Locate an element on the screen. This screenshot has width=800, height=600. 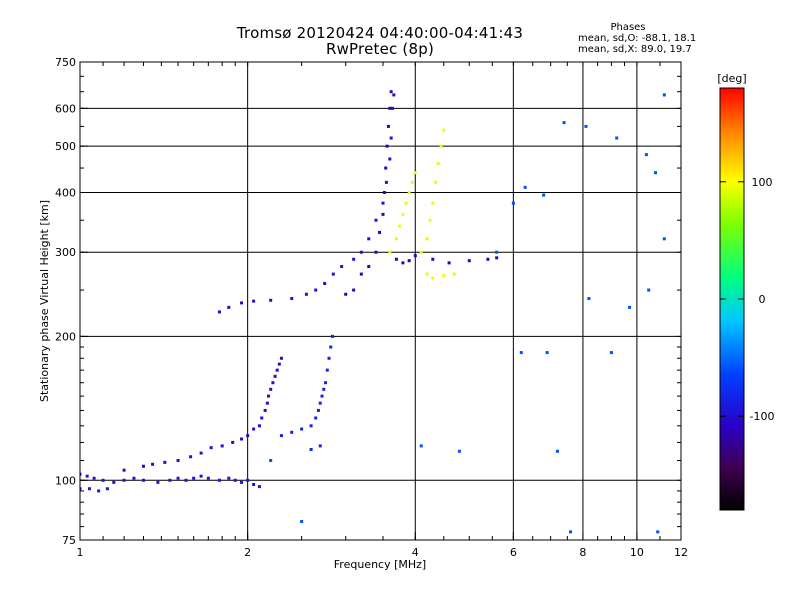
chart-title: Tromsø 20120424 04:40:00-04:41:43 is located at coordinates (380, 33).